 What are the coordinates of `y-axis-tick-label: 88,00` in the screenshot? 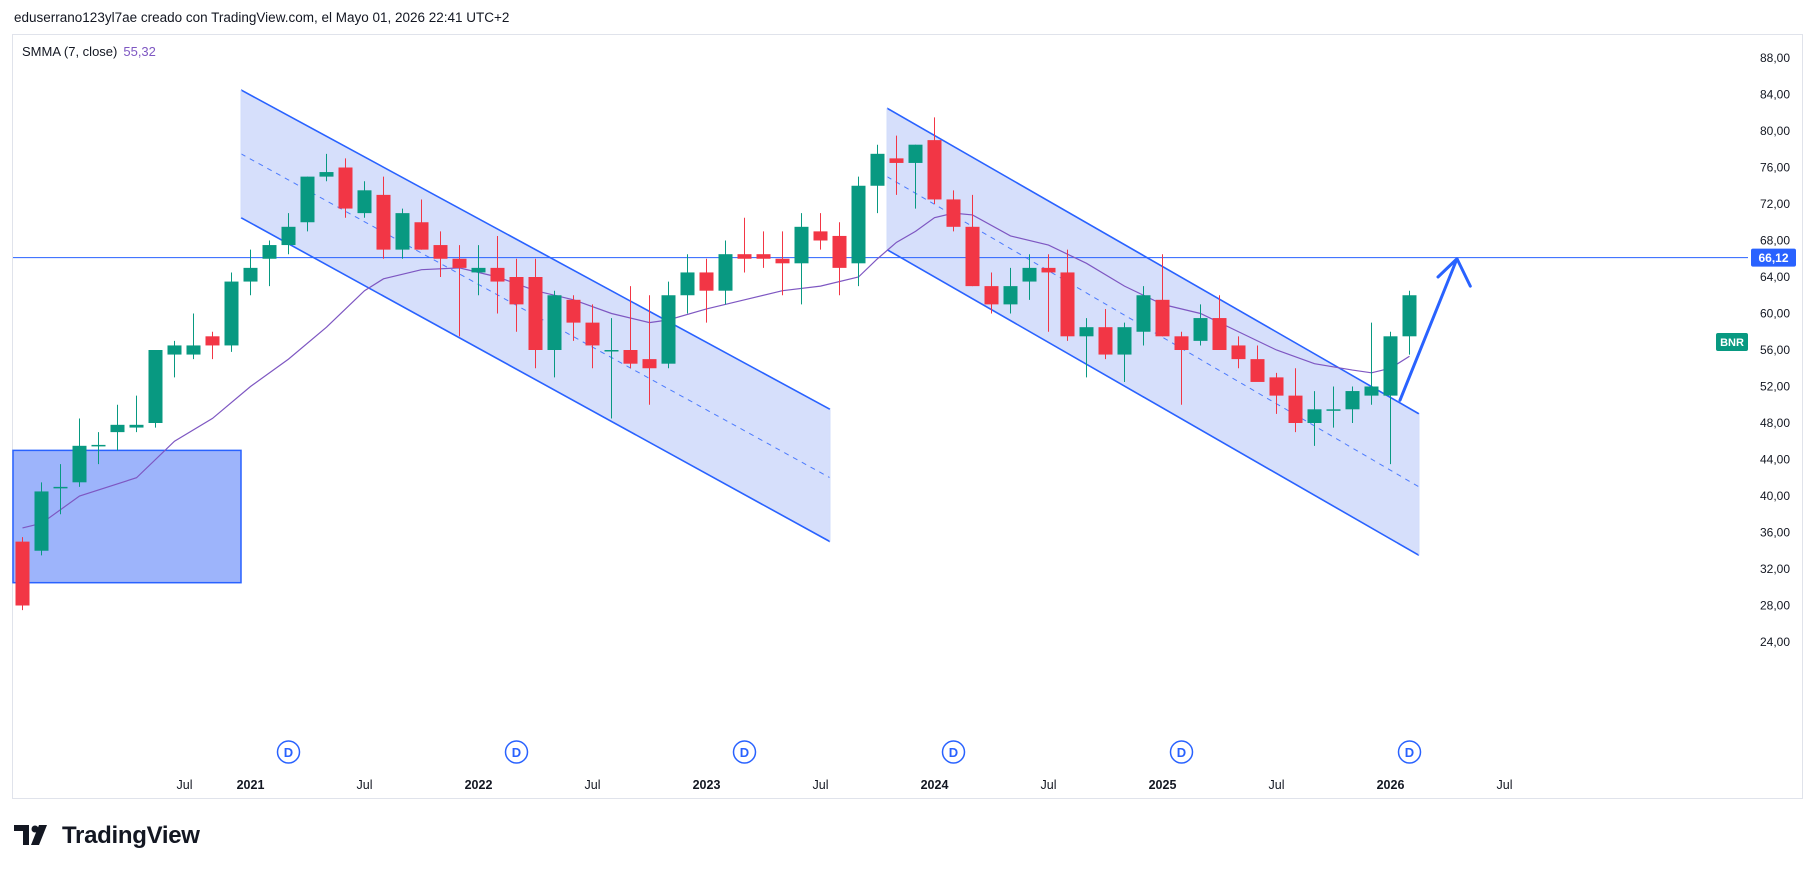 It's located at (1775, 58).